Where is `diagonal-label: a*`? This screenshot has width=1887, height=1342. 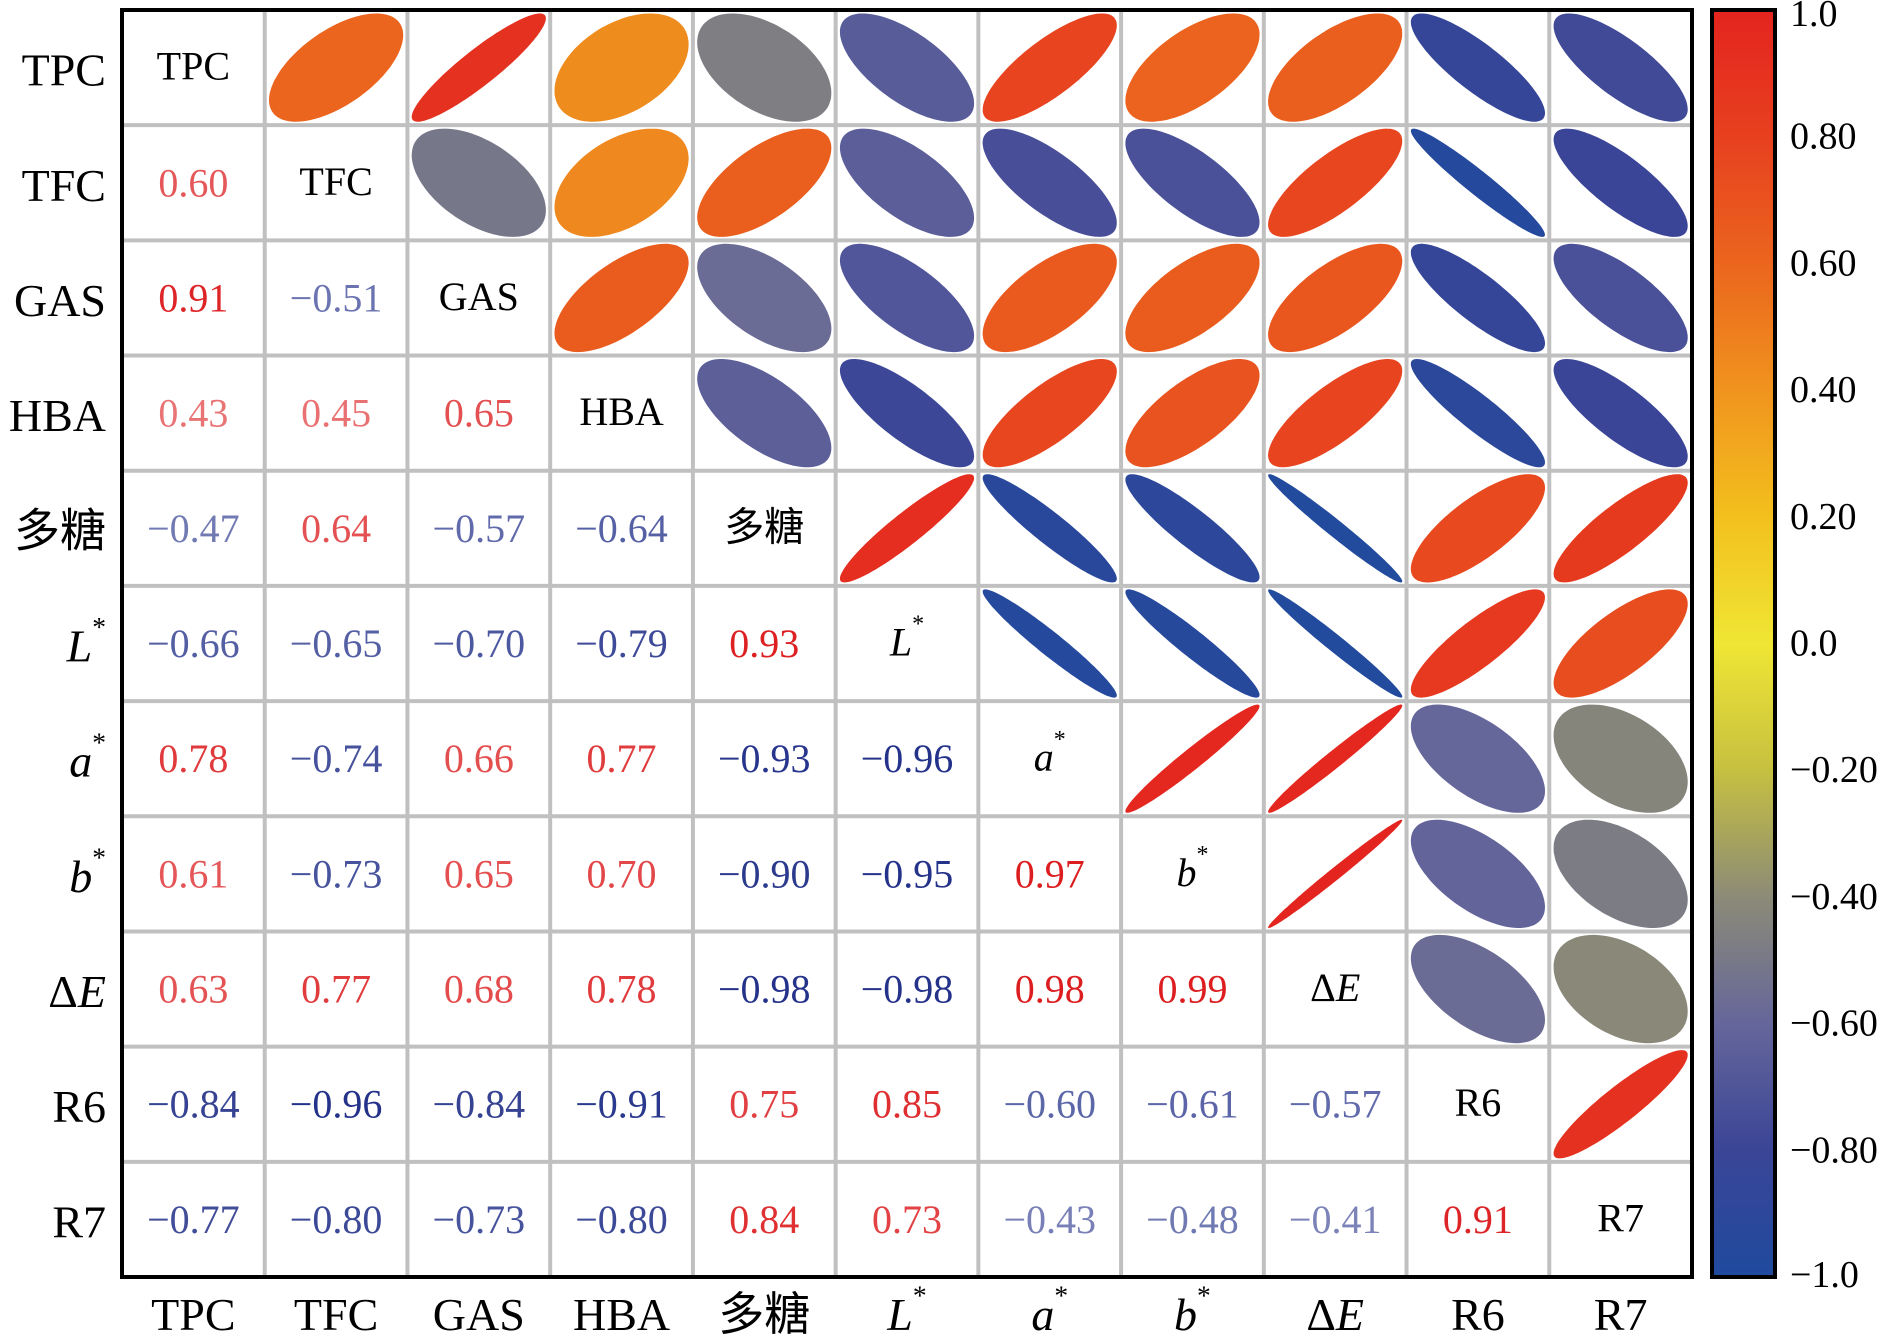
diagonal-label: a* is located at coordinates (1050, 753).